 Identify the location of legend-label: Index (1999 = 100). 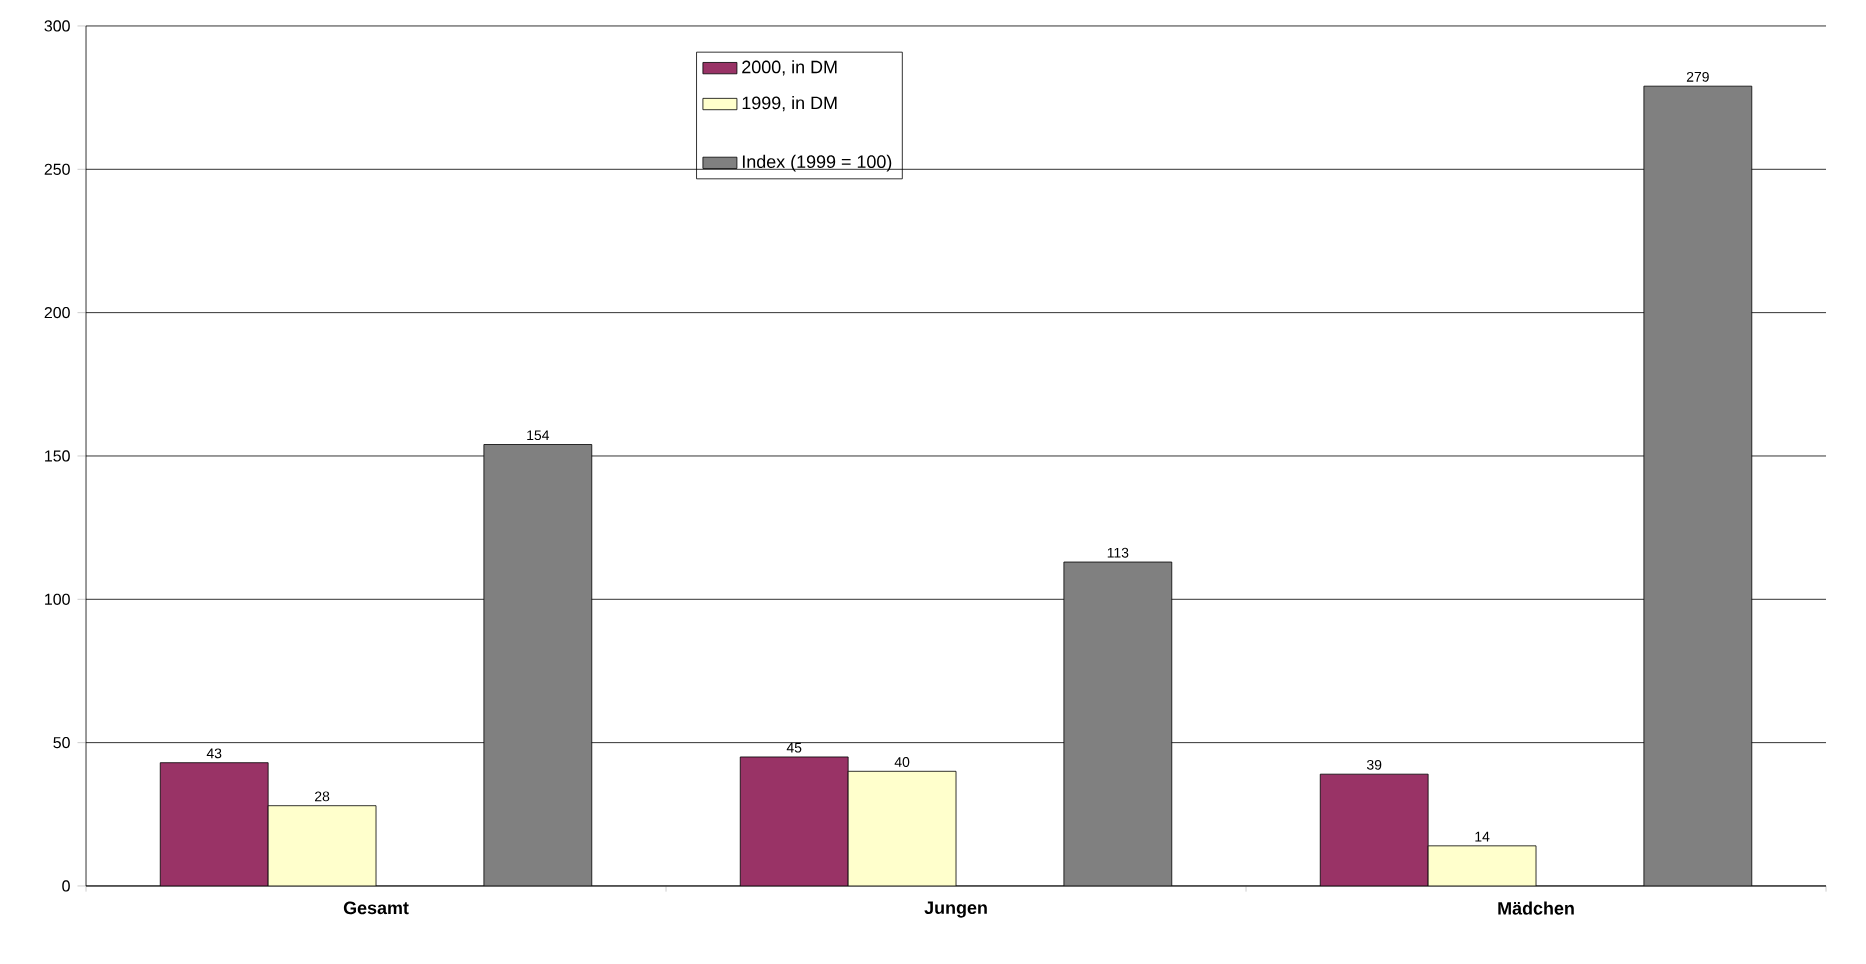
(817, 163).